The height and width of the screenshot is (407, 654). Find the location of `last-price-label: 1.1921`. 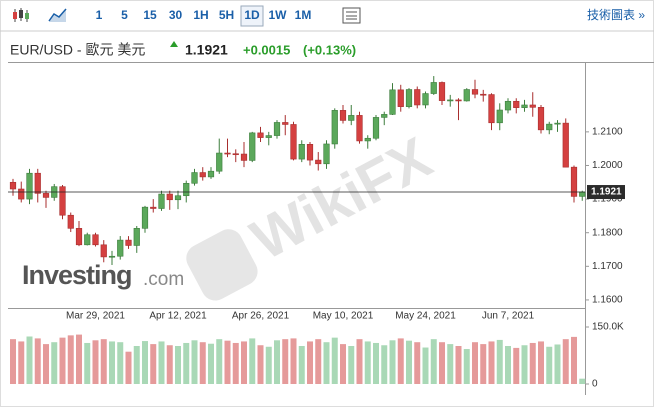

last-price-label: 1.1921 is located at coordinates (606, 192).